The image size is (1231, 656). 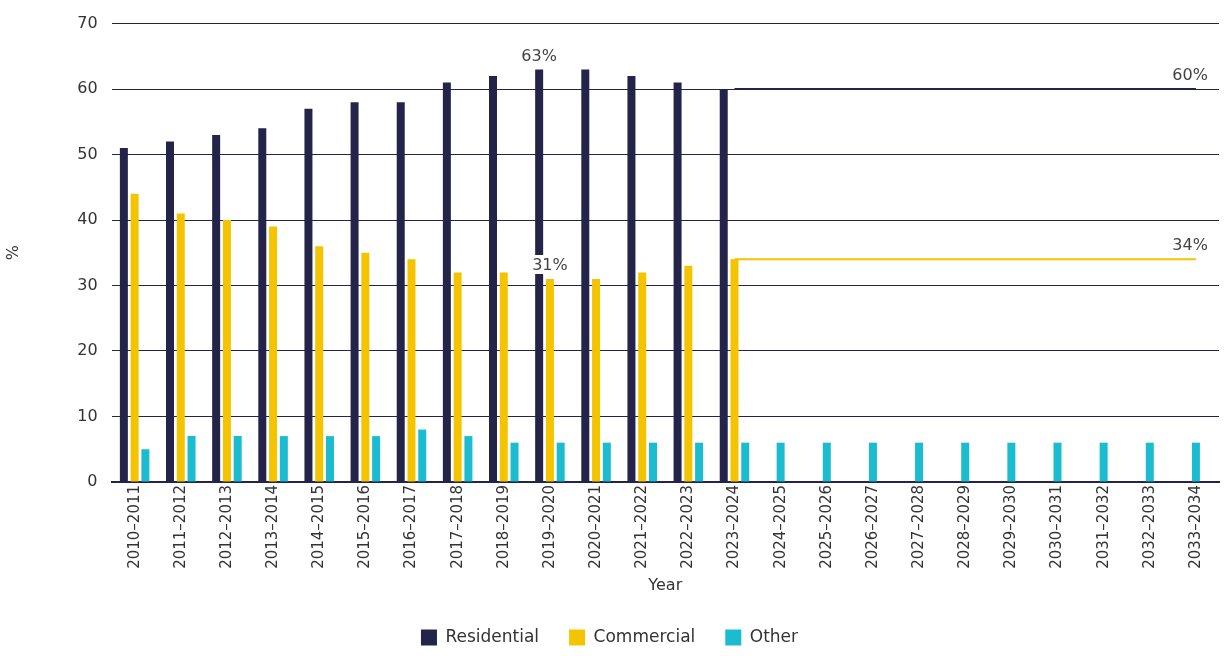 I want to click on x-tick-label: 2023–2024, so click(x=733, y=526).